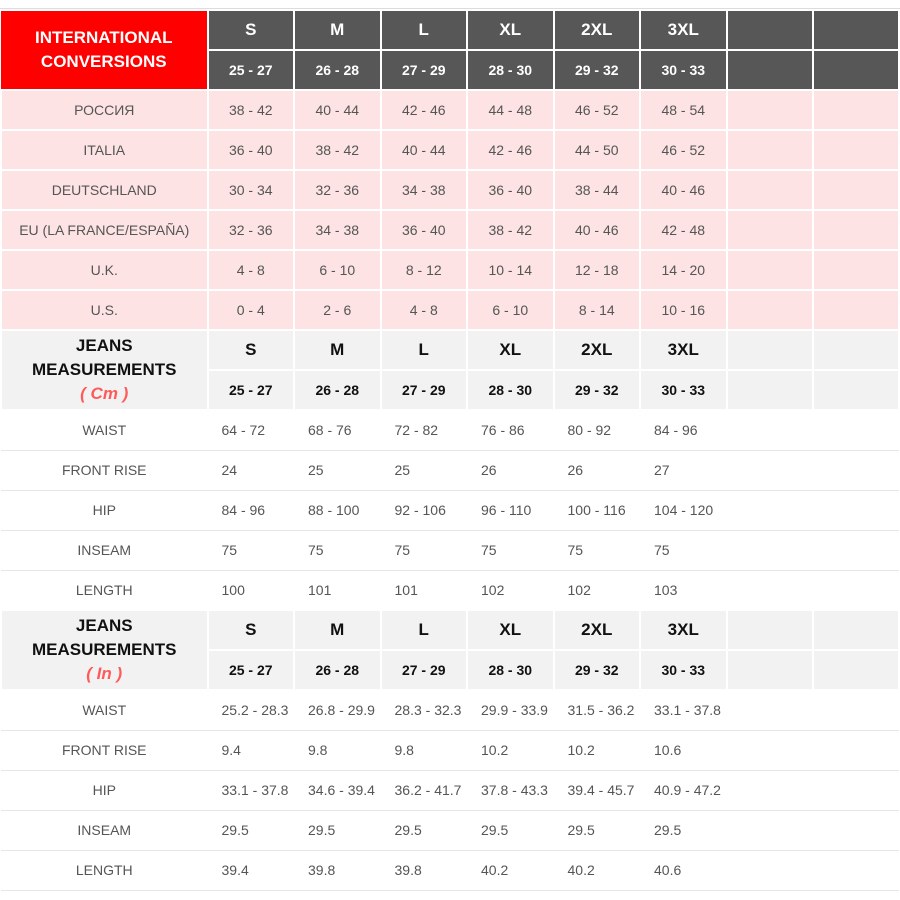 This screenshot has height=900, width=900. I want to click on cell-value: 8 - 14, so click(596, 310).